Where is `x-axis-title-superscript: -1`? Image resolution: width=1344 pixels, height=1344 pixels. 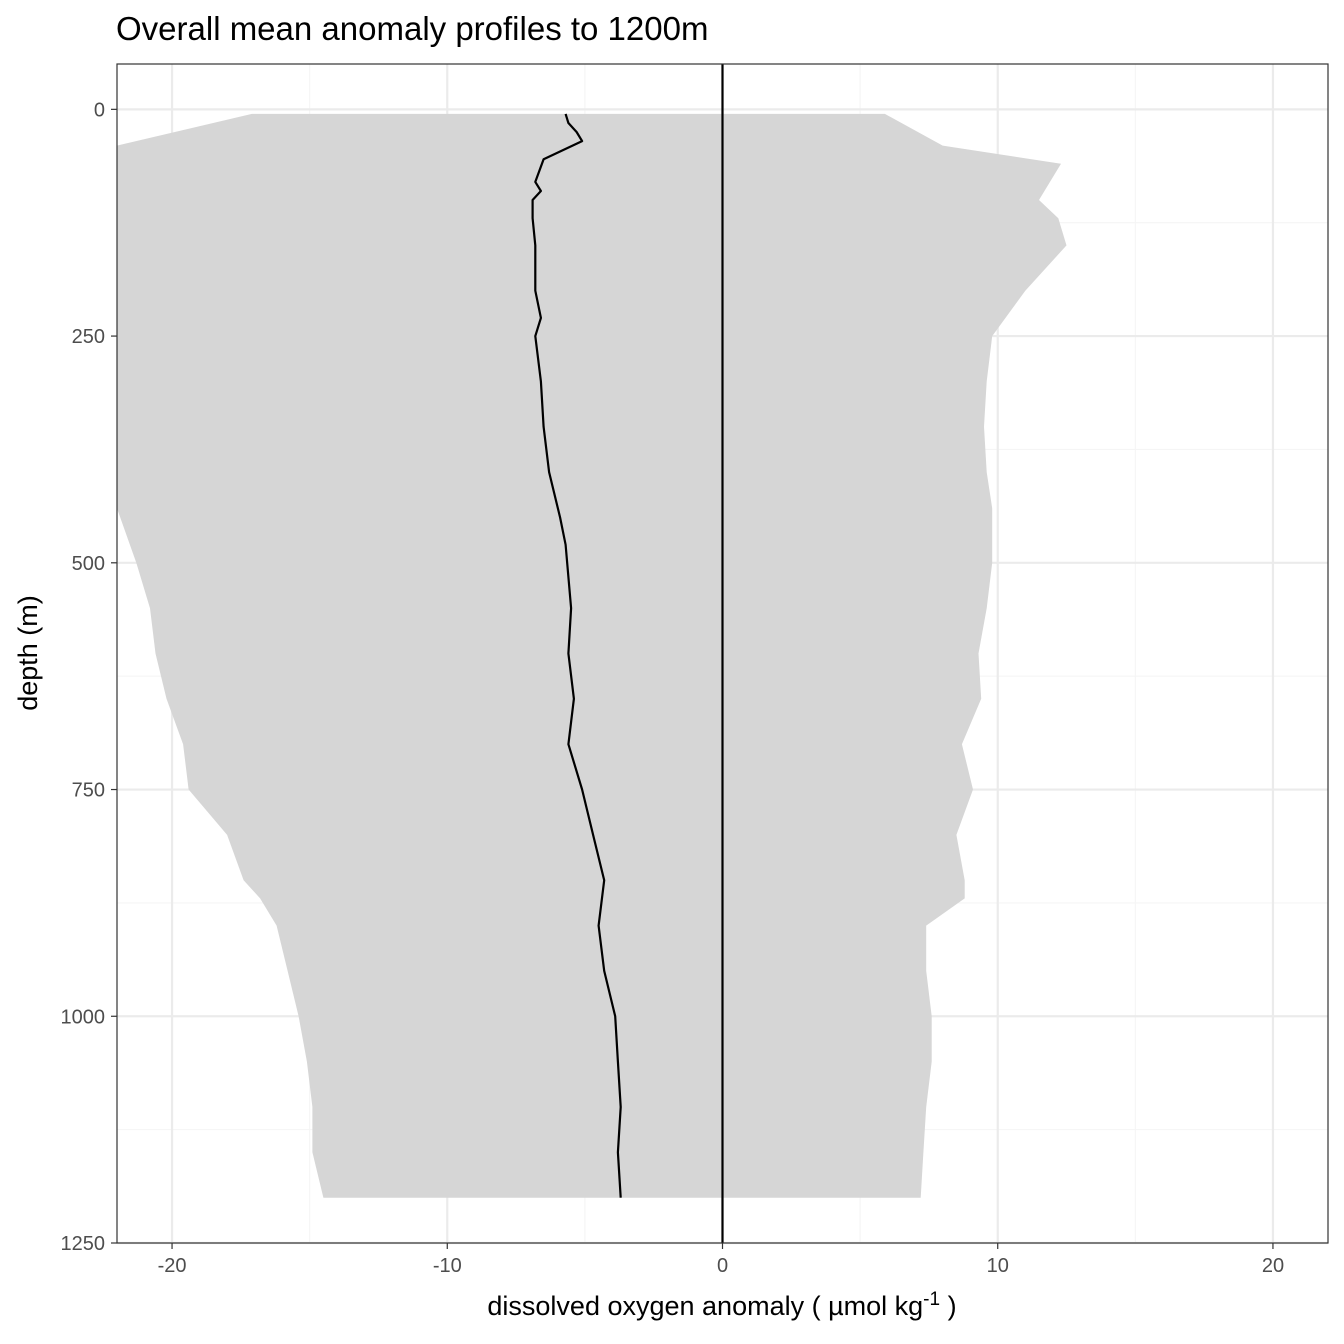
x-axis-title-superscript: -1 is located at coordinates (931, 1299).